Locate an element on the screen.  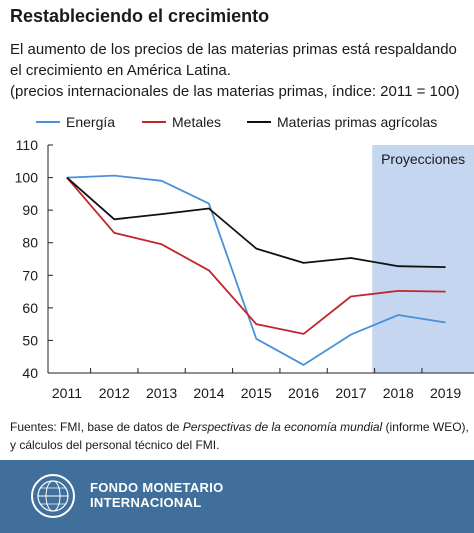
x-tick-label: 2019 is located at coordinates (445, 393).